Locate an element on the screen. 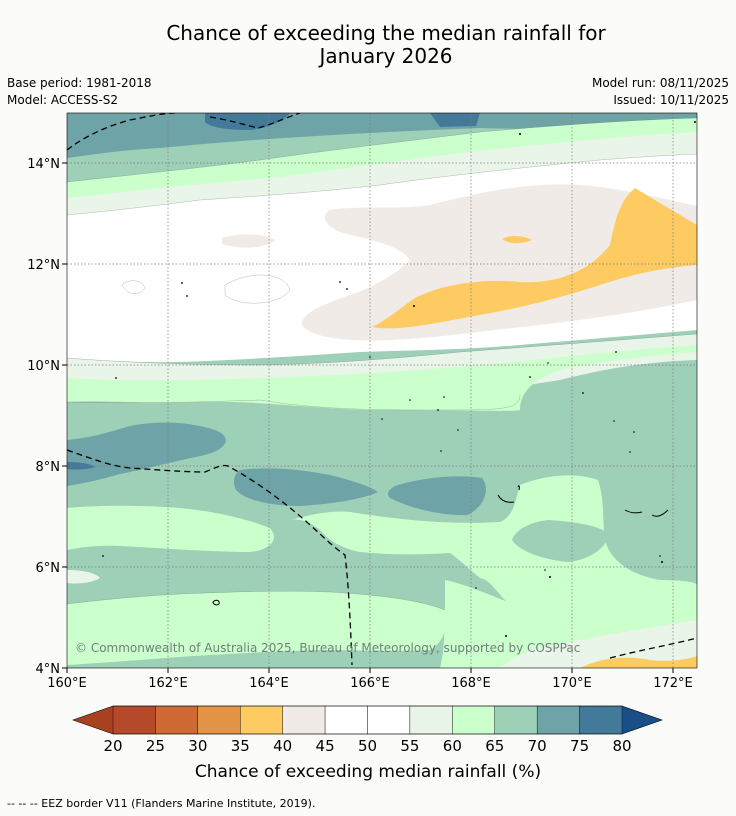 This screenshot has width=736, height=816. colorbar-tick-label: 55 is located at coordinates (409, 746).